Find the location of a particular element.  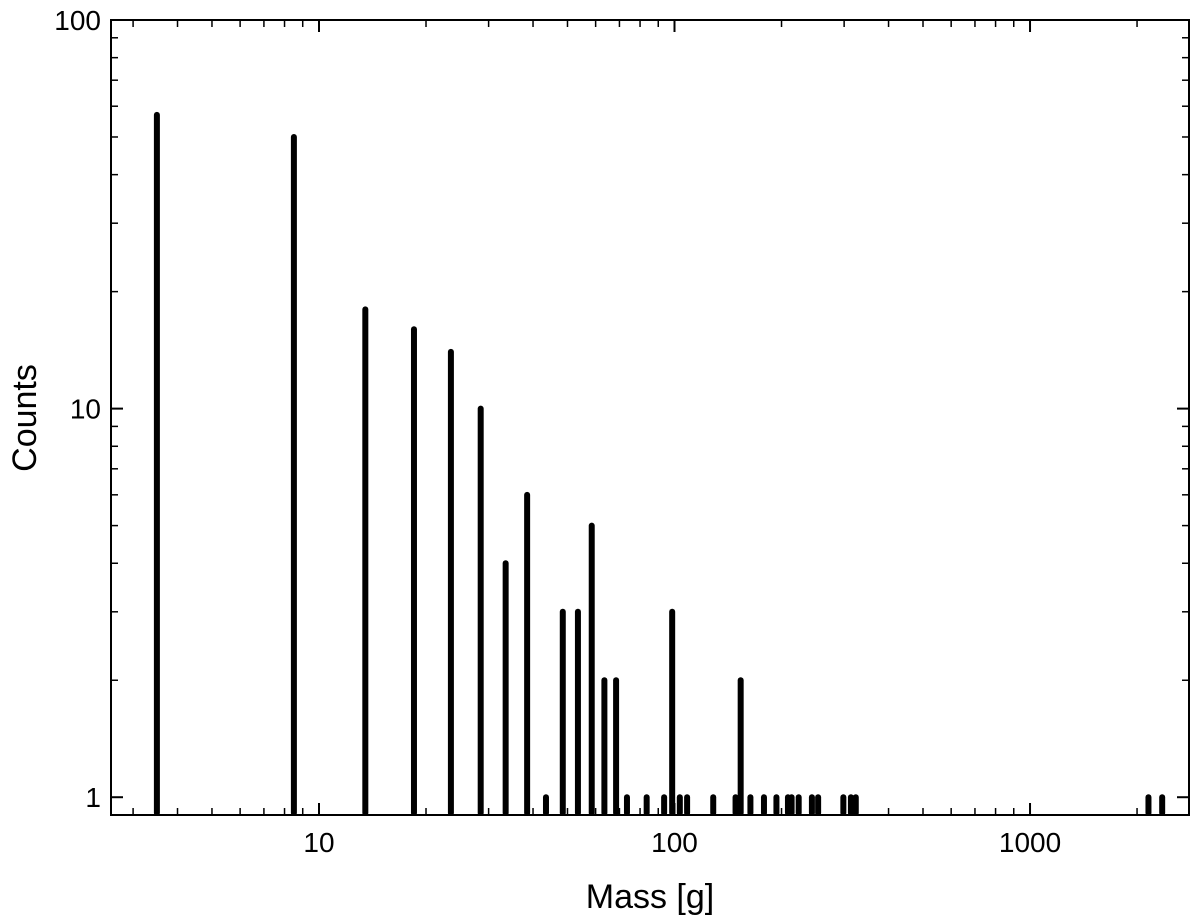

y-tick-label: 100 is located at coordinates (77, 20).